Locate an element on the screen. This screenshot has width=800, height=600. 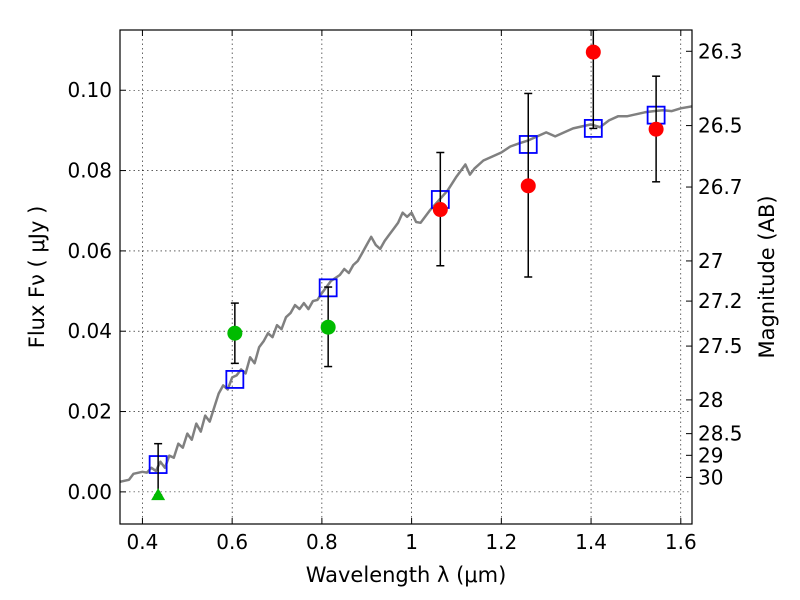
x-tick-label: 1.6 is located at coordinates (681, 542).